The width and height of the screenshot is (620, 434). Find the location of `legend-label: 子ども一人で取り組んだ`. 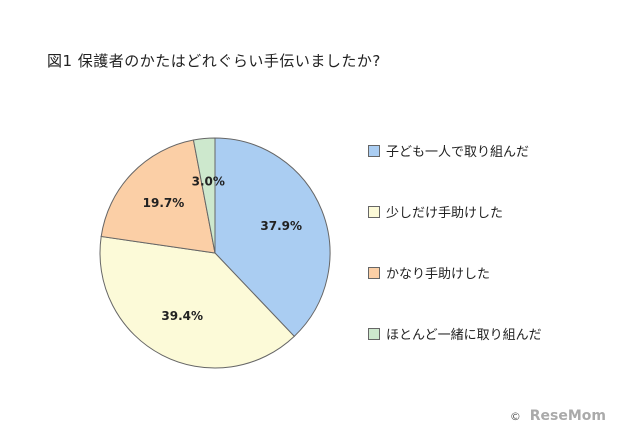

legend-label: 子ども一人で取り組んだ is located at coordinates (458, 152).